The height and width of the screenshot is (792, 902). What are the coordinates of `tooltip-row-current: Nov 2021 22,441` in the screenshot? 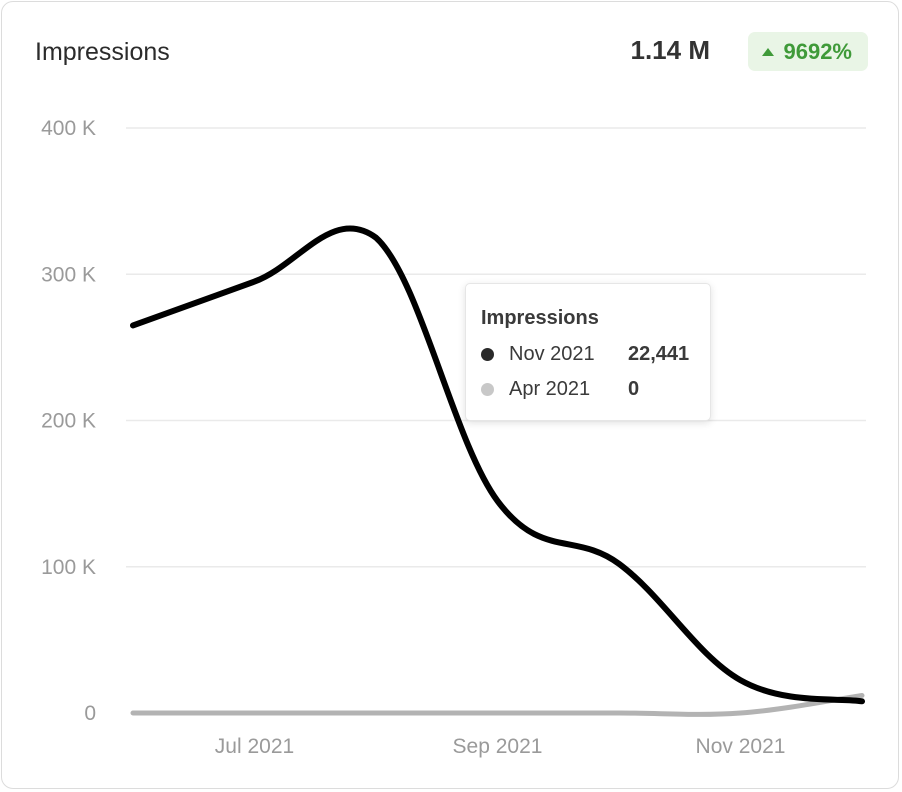 It's located at (585, 354).